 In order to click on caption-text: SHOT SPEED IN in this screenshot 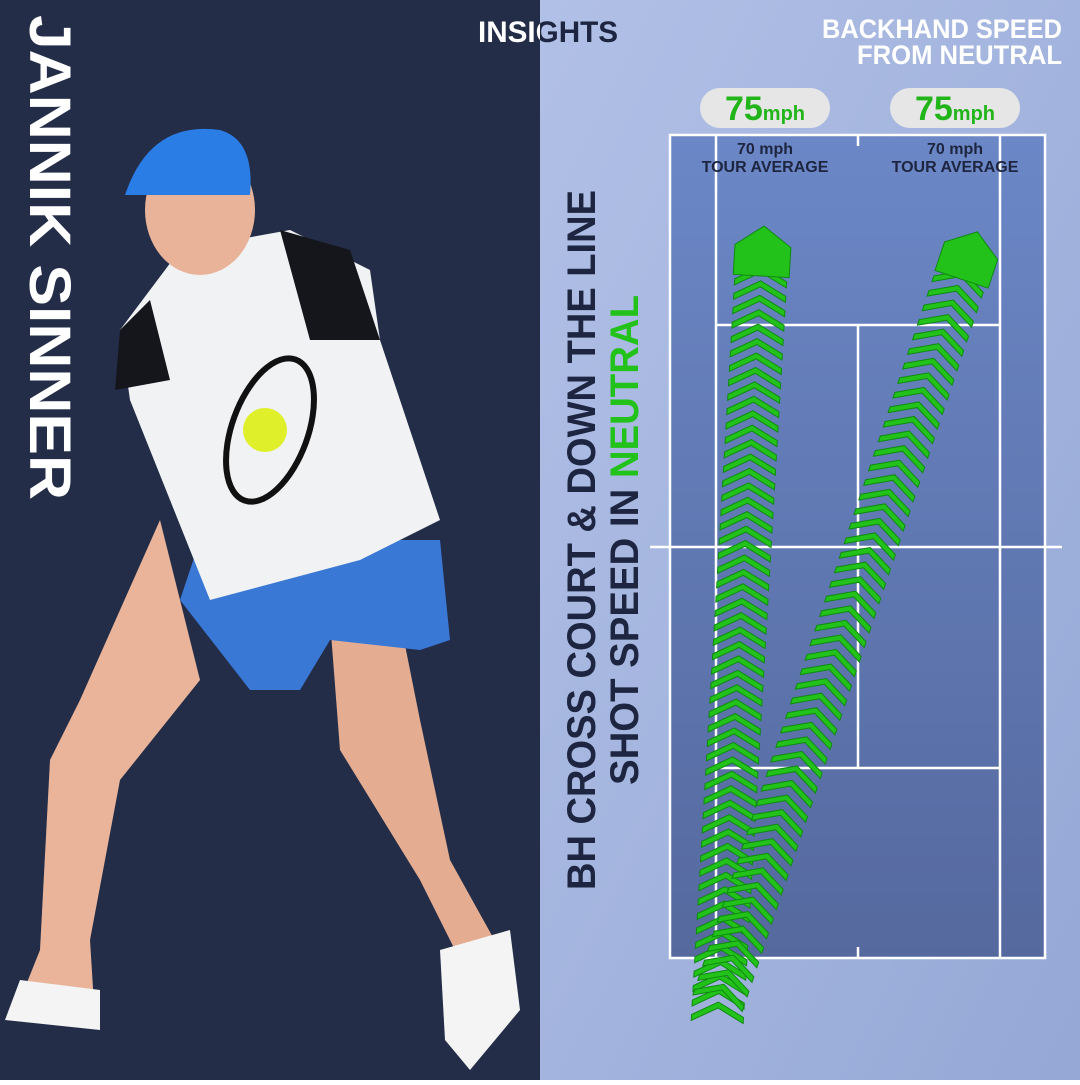, I will do `click(625, 631)`.